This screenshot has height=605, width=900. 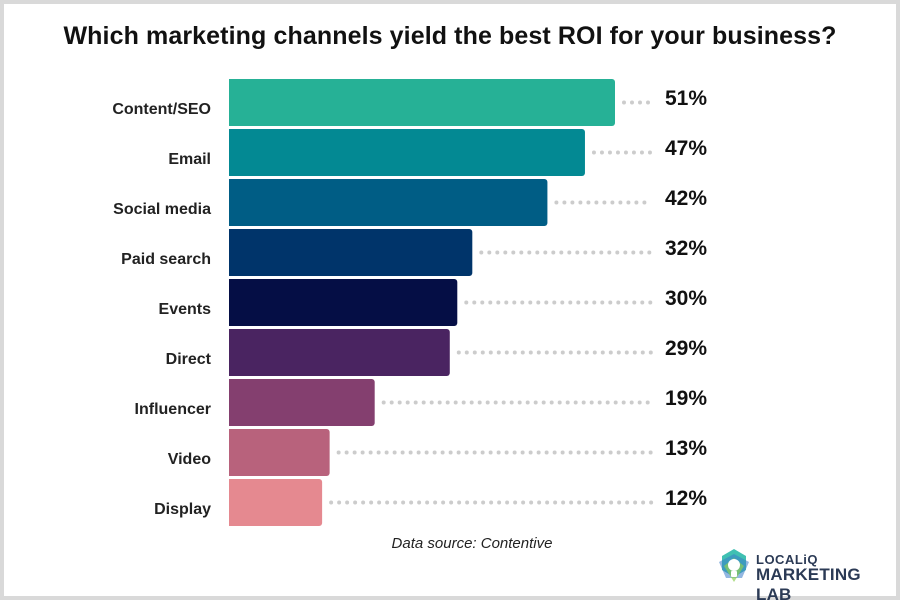 I want to click on brand-logo: LOCALiQ MARKETING LAB, so click(x=801, y=576).